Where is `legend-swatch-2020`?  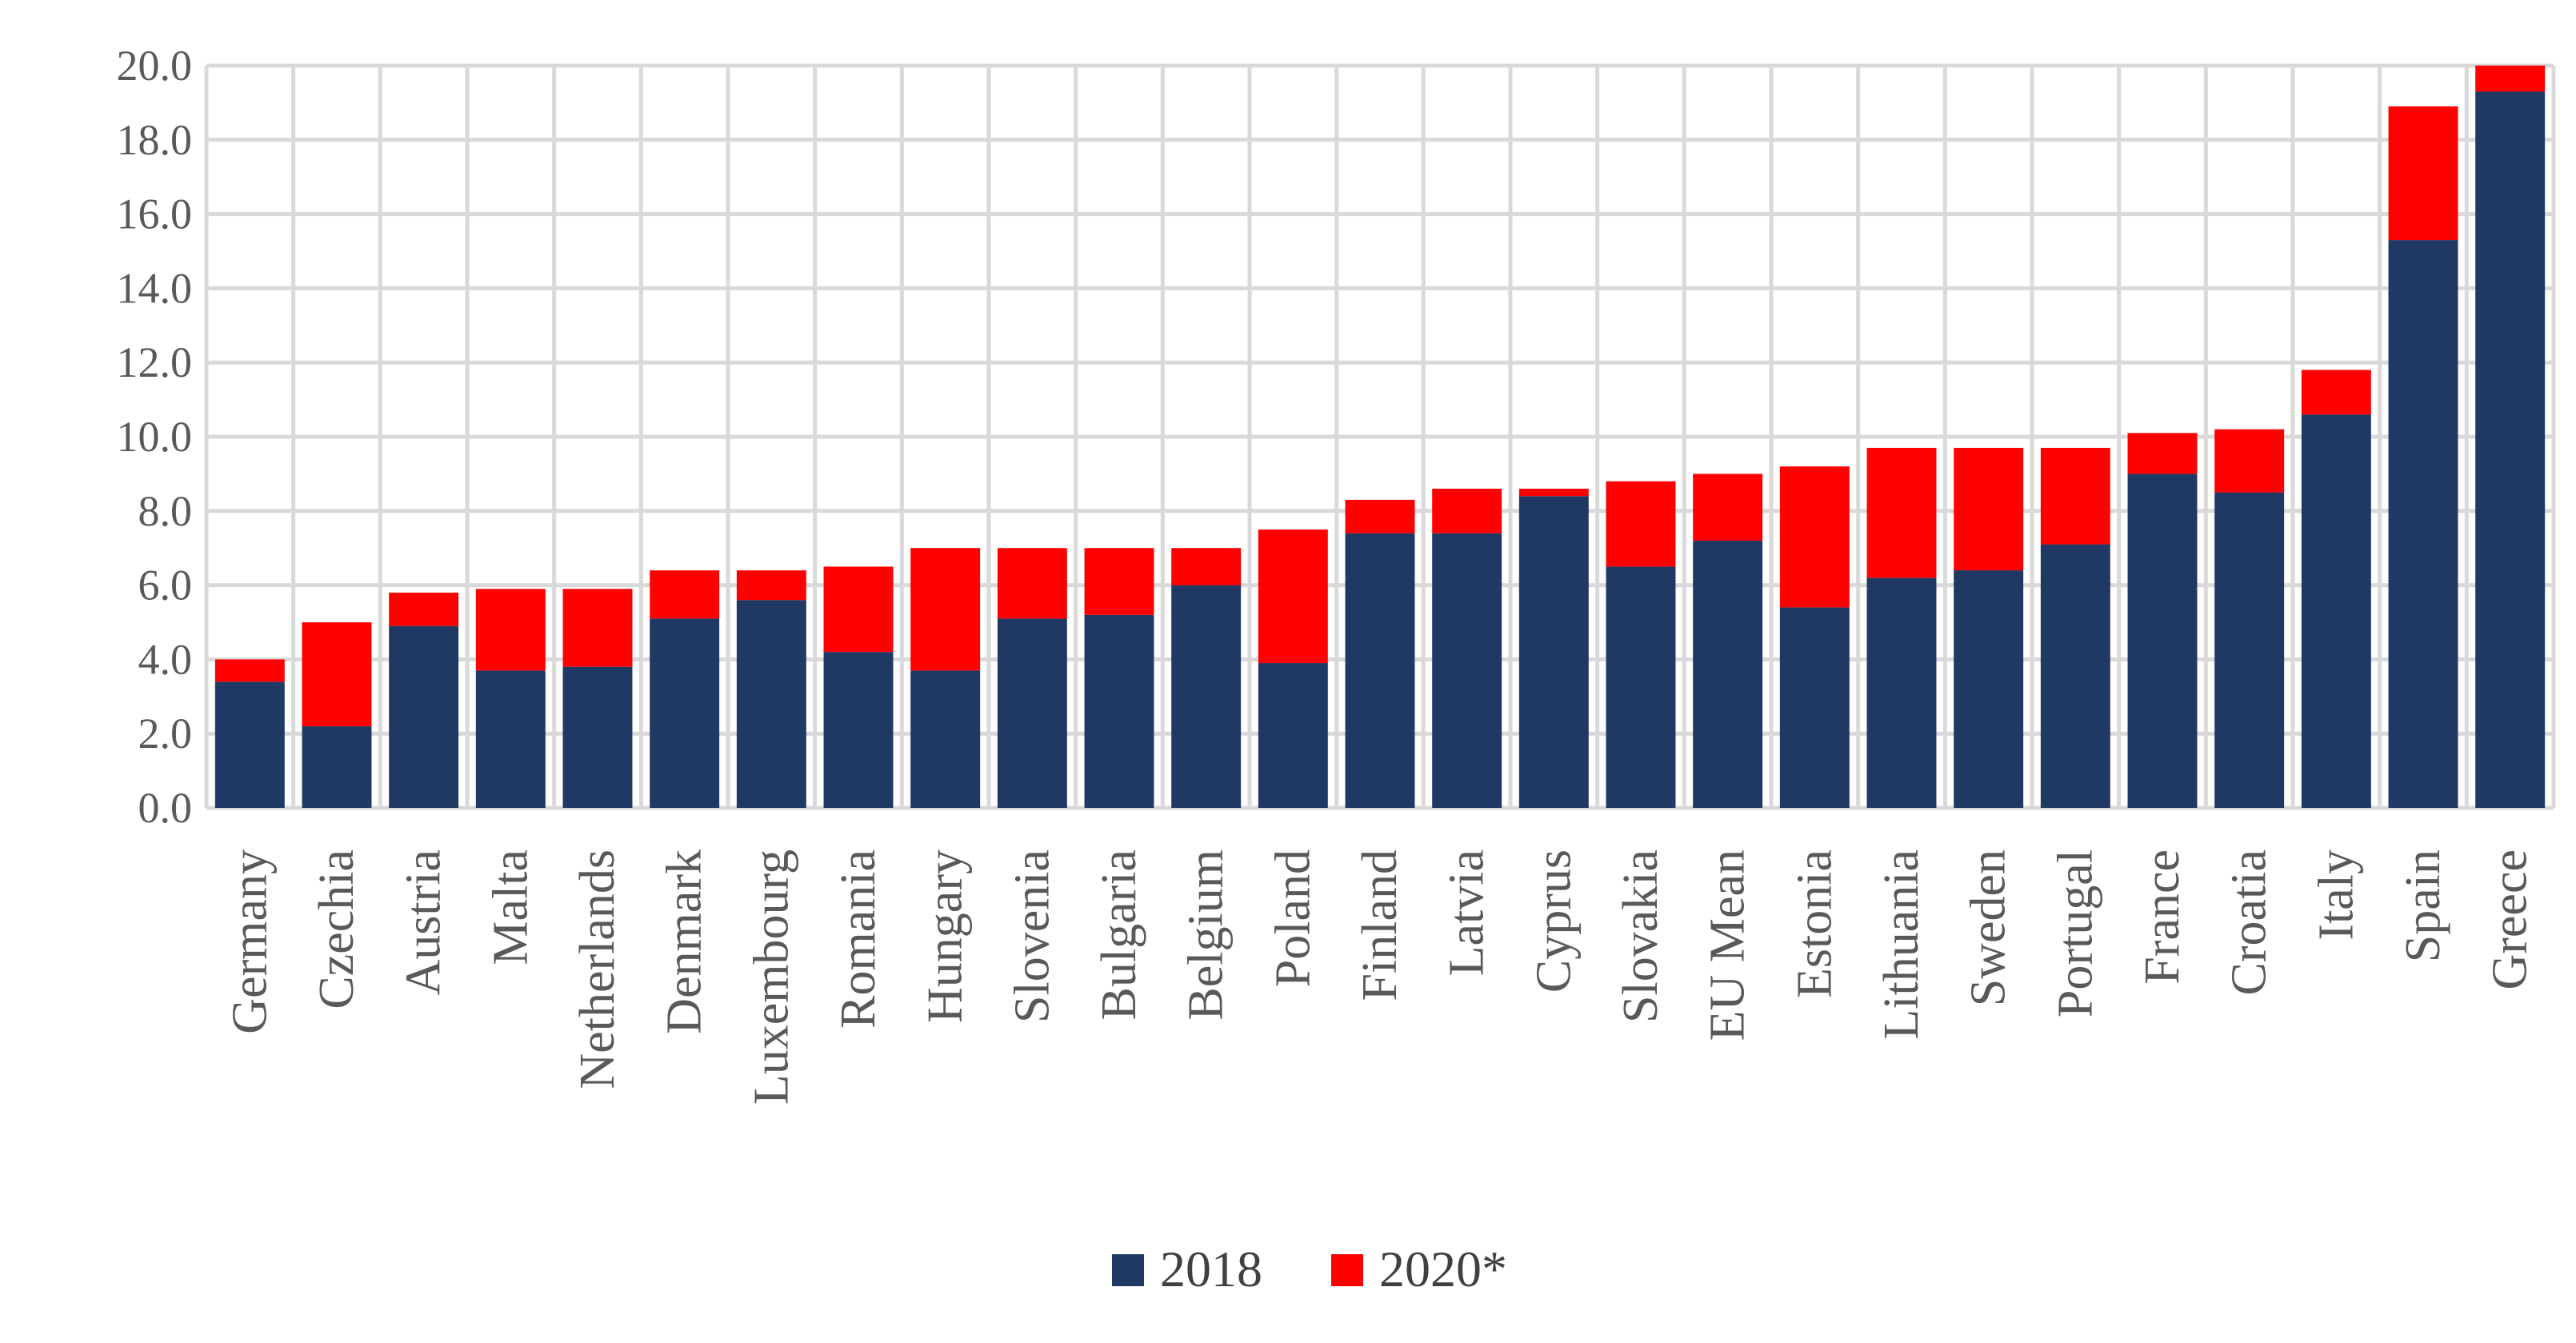
legend-swatch-2020 is located at coordinates (1347, 1270).